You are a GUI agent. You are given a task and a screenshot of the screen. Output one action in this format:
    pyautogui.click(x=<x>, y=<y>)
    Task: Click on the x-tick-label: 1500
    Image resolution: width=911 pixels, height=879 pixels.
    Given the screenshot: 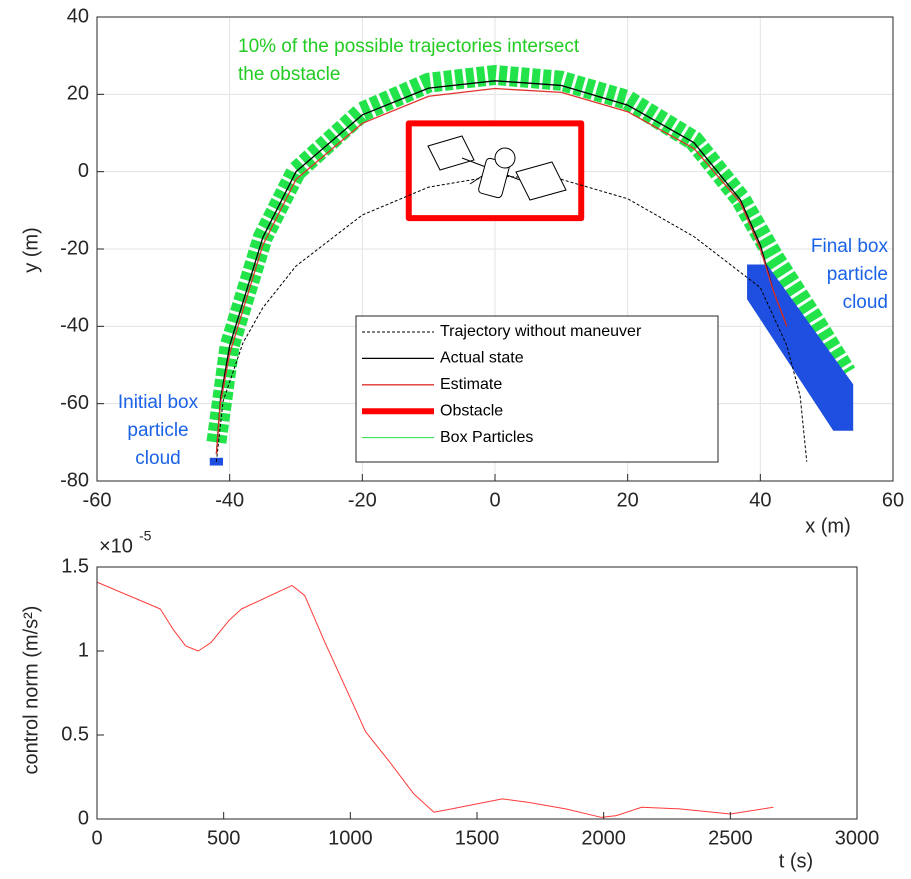 What is the action you would take?
    pyautogui.click(x=477, y=838)
    